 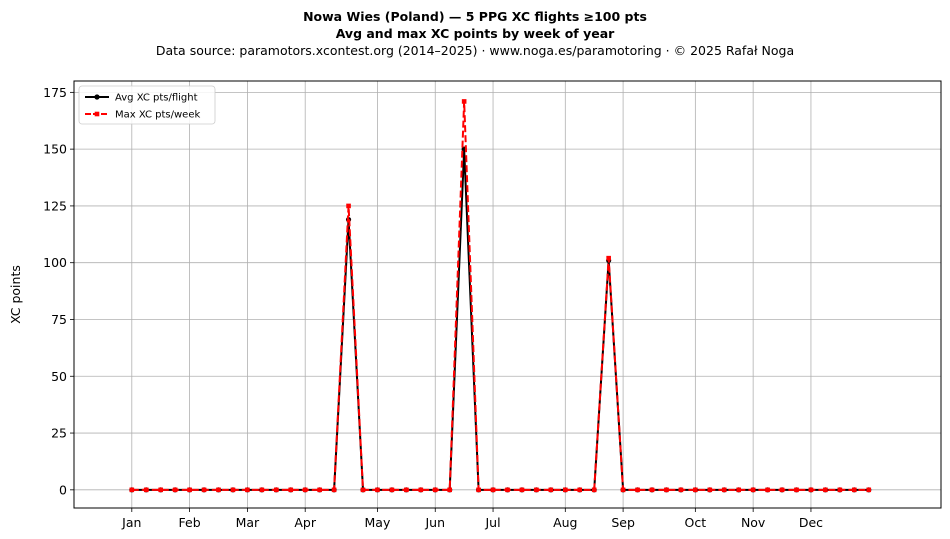 What do you see at coordinates (248, 522) in the screenshot?
I see `x-tick-label-mar: Mar` at bounding box center [248, 522].